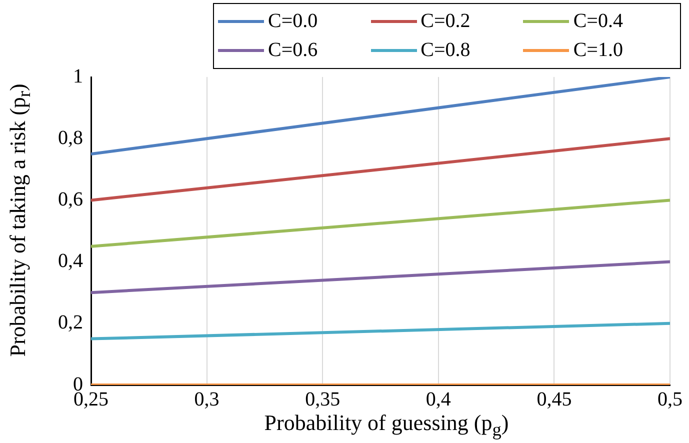  Describe the element at coordinates (70, 137) in the screenshot. I see `y-tick-label: 0,8` at that location.